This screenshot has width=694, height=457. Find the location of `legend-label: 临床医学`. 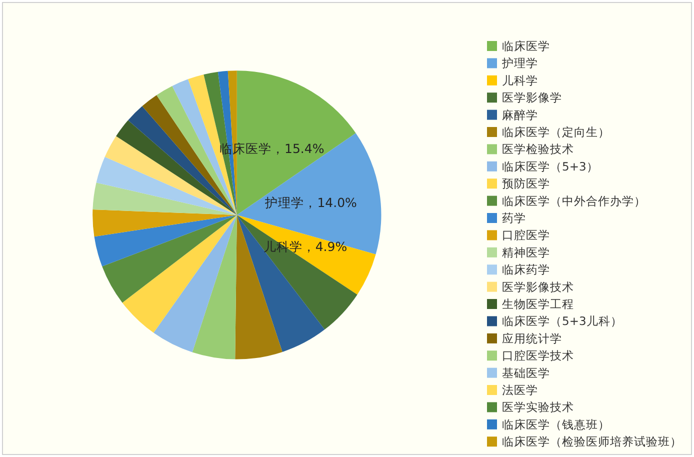

legend-label: 临床医学 is located at coordinates (526, 46).